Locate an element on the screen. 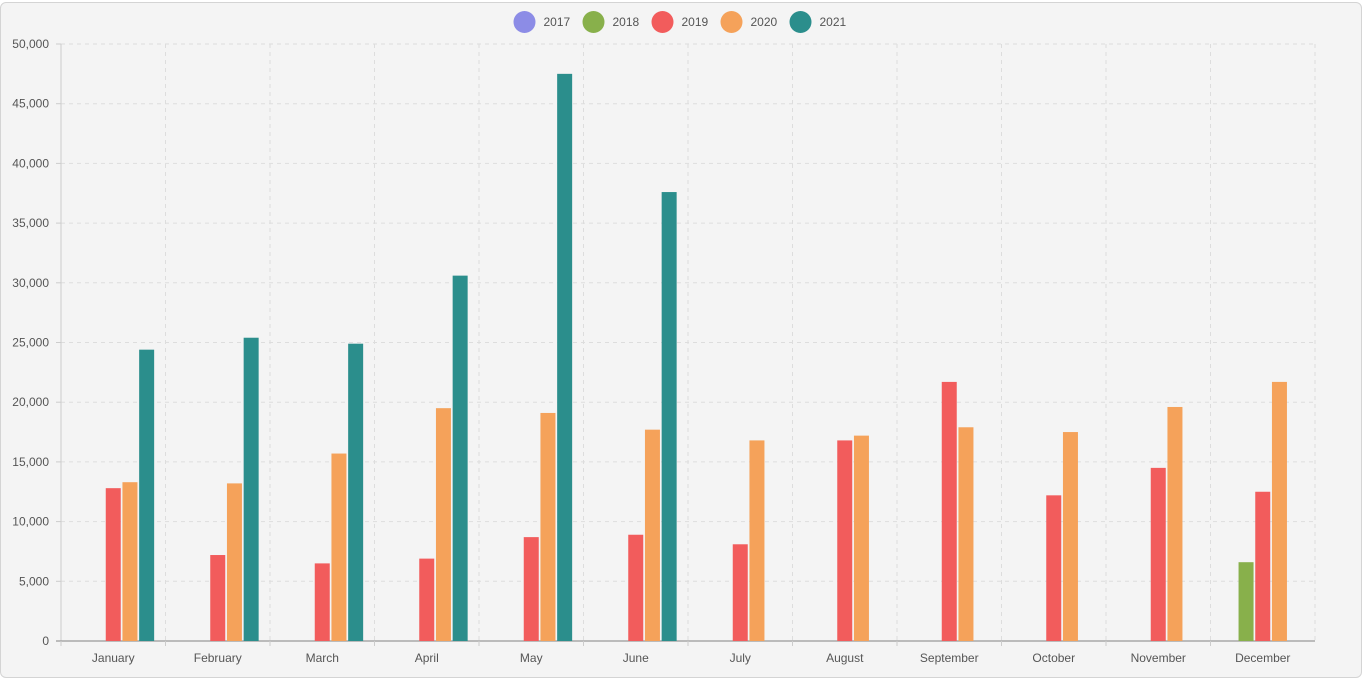  y-tick-label: 15,000 is located at coordinates (30, 462).